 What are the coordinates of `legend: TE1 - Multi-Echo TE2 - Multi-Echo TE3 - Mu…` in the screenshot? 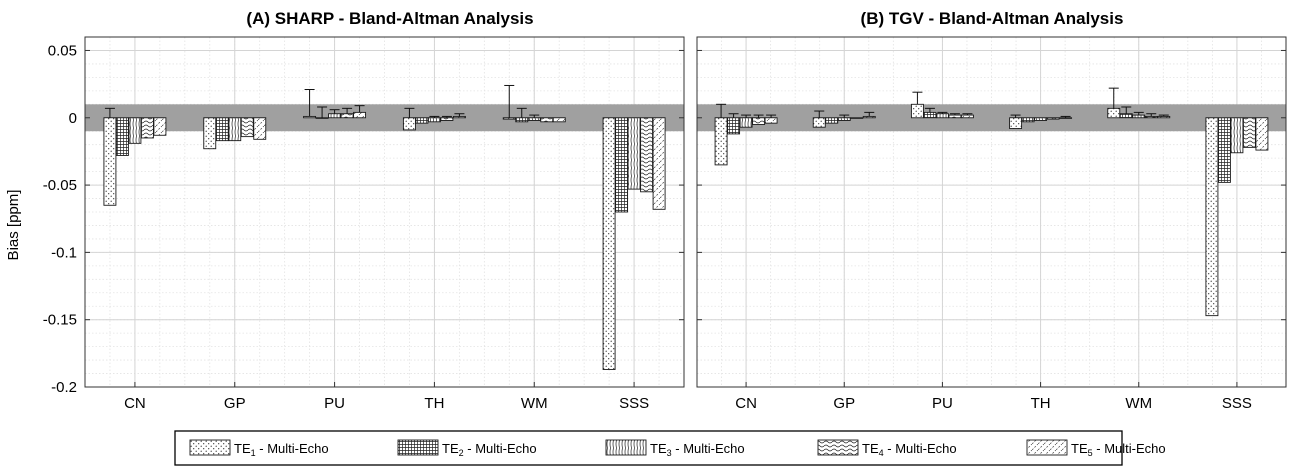 It's located at (670, 448).